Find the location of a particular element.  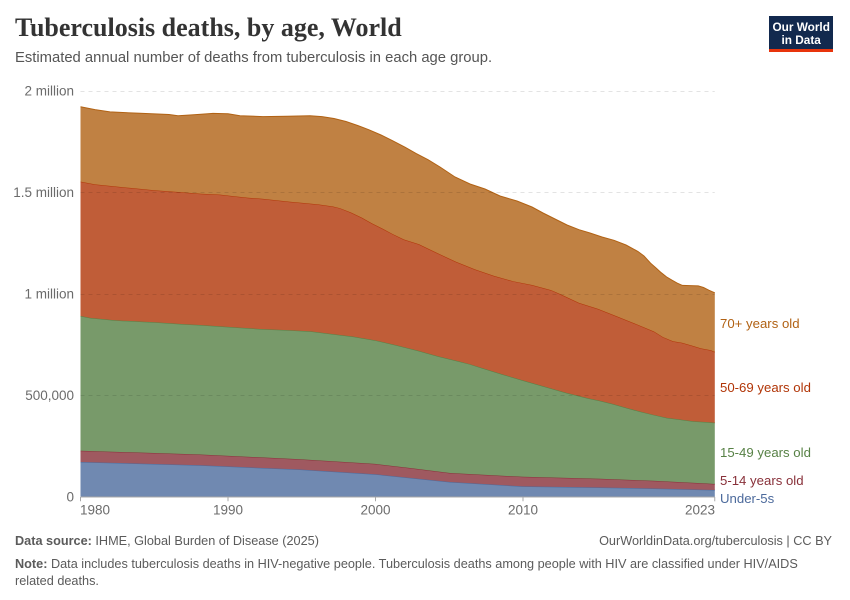

svg-text: 50-69 years old is located at coordinates (765, 387).